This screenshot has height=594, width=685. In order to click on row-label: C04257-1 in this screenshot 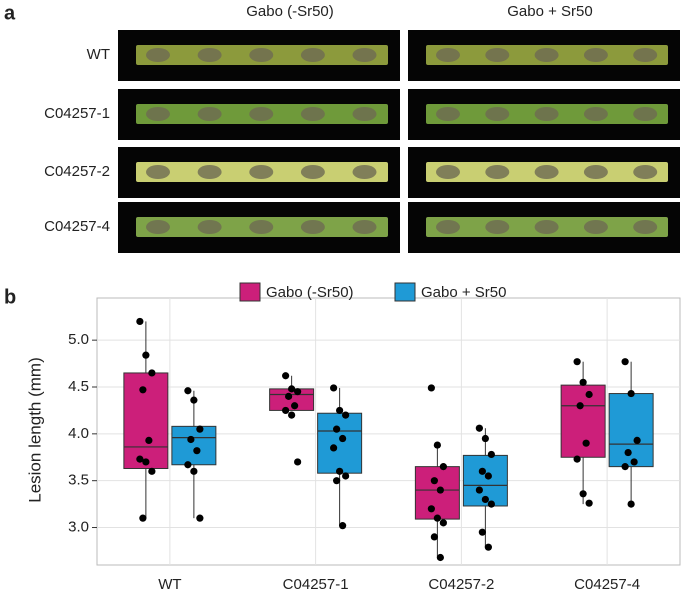, I will do `click(77, 113)`.